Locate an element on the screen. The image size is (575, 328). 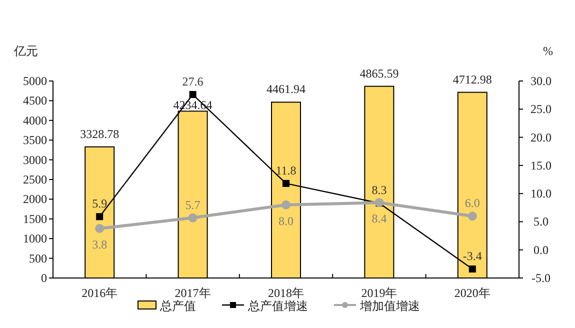
y2-tick-label: 10.0 is located at coordinates (541, 193).